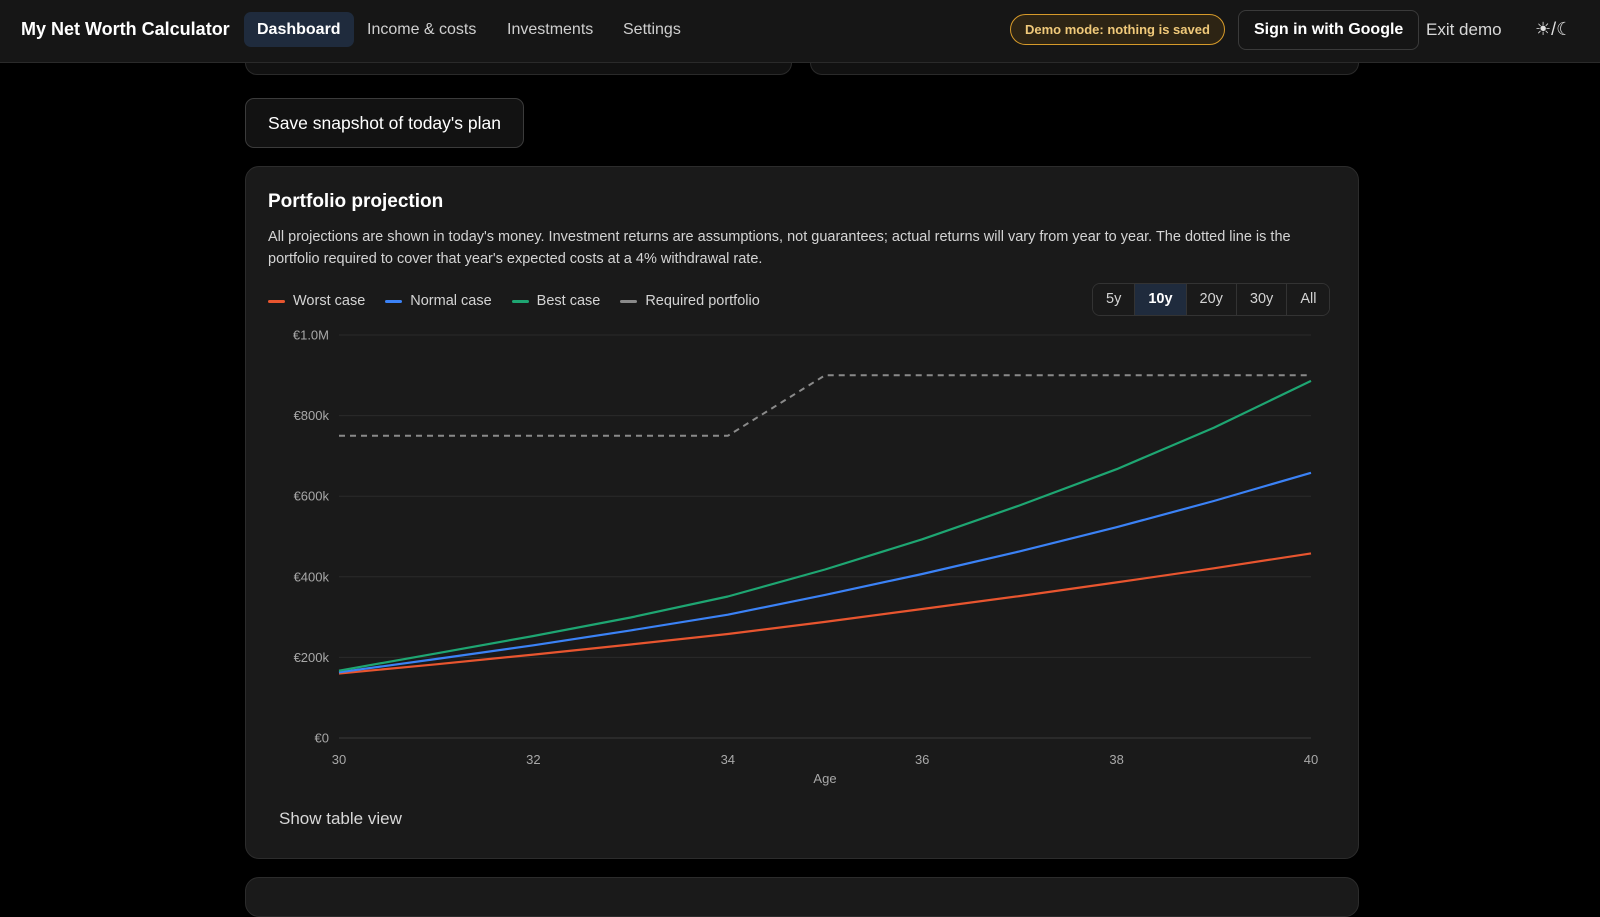 The image size is (1600, 917). What do you see at coordinates (312, 576) in the screenshot?
I see `y-tick-label: €400k` at bounding box center [312, 576].